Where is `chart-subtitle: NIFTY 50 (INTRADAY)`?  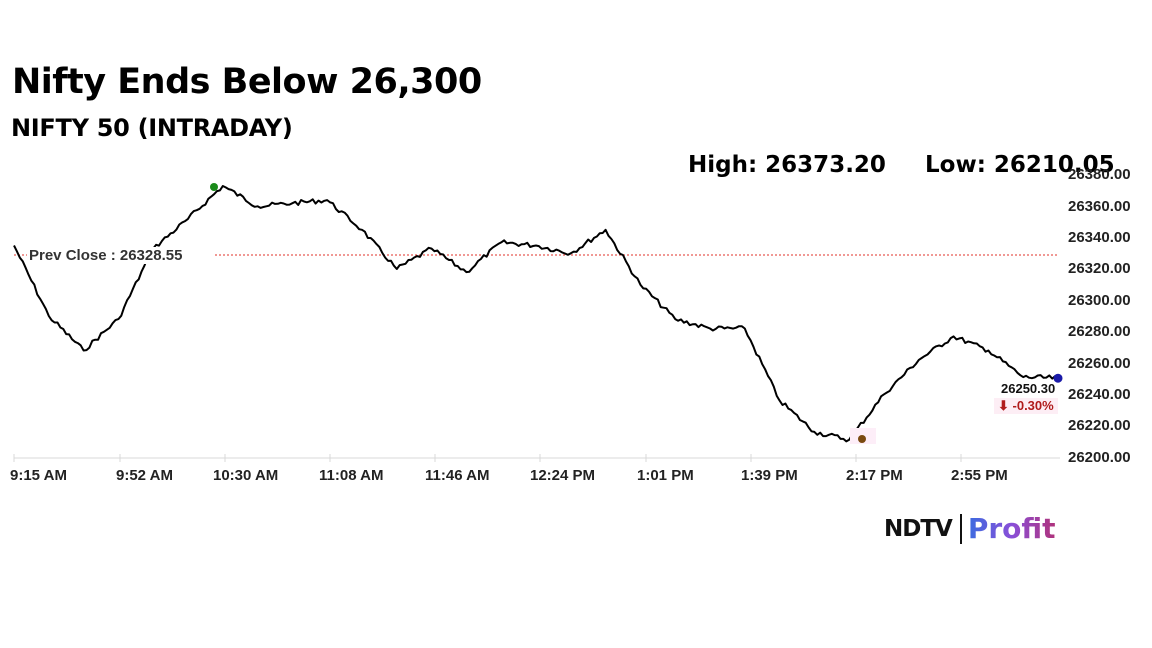 chart-subtitle: NIFTY 50 (INTRADAY) is located at coordinates (152, 128).